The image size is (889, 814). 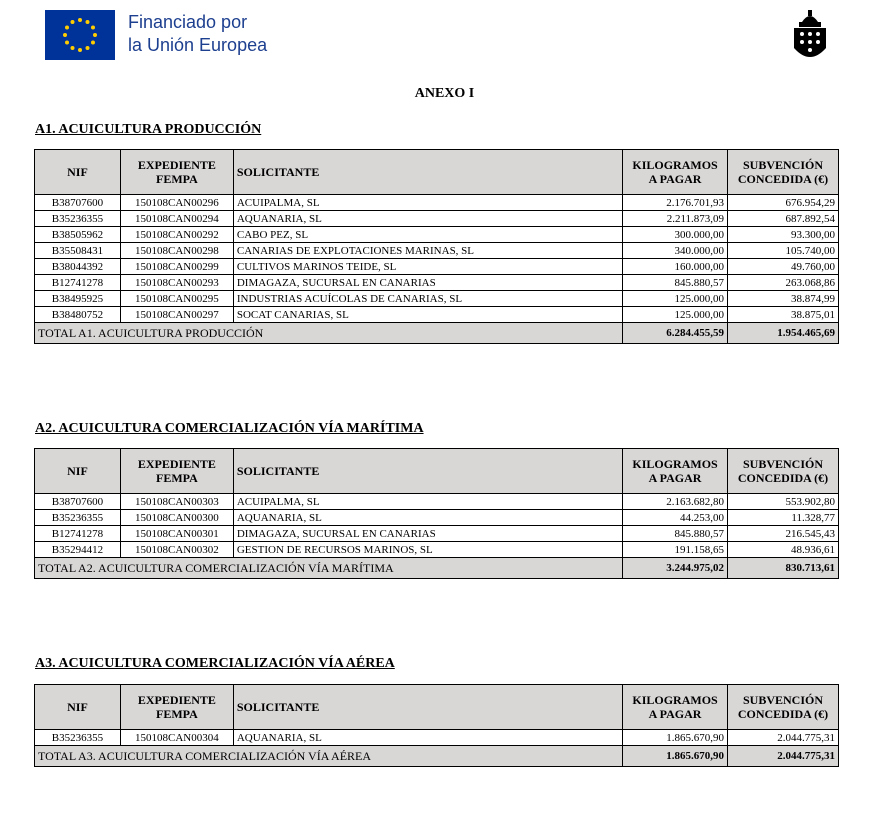 What do you see at coordinates (783, 266) in the screenshot?
I see `subvencion-cell: 49.760,00` at bounding box center [783, 266].